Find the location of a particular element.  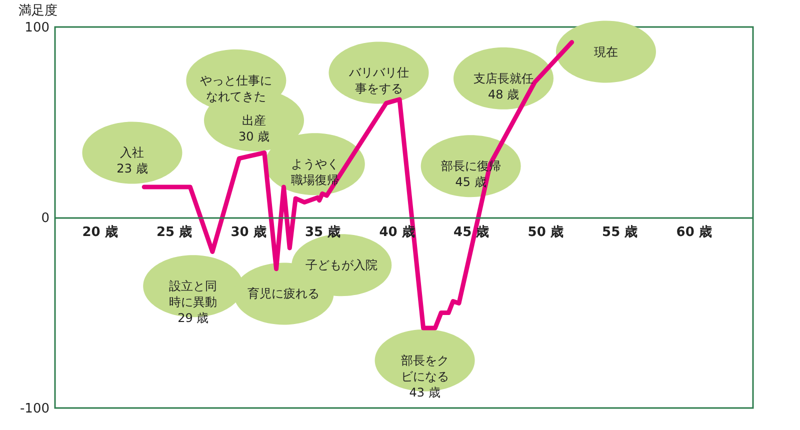

annotation: 部長をクビになる43 歳 is located at coordinates (424, 376).